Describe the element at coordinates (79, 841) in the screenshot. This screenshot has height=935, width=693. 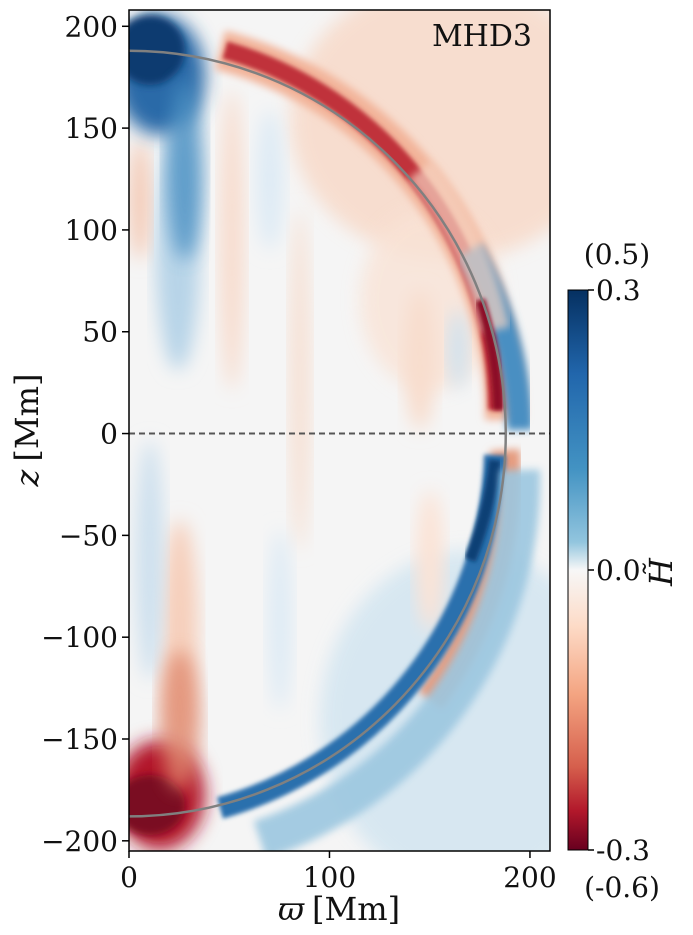
I see `y-tick-label: −200` at that location.